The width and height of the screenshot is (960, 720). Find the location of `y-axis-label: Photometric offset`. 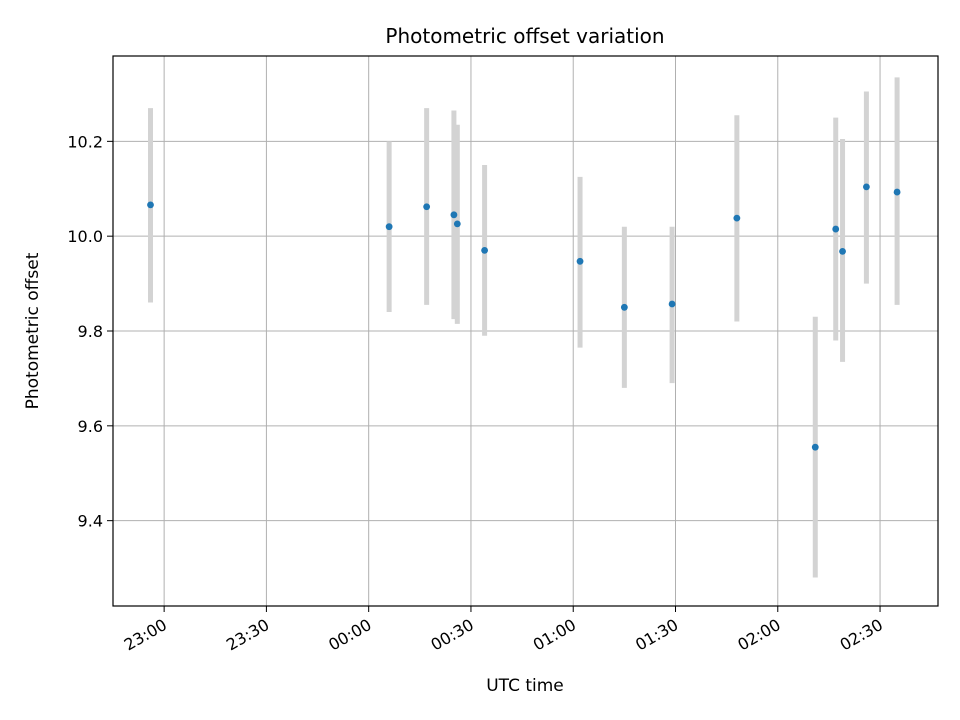

y-axis-label: Photometric offset is located at coordinates (33, 330).